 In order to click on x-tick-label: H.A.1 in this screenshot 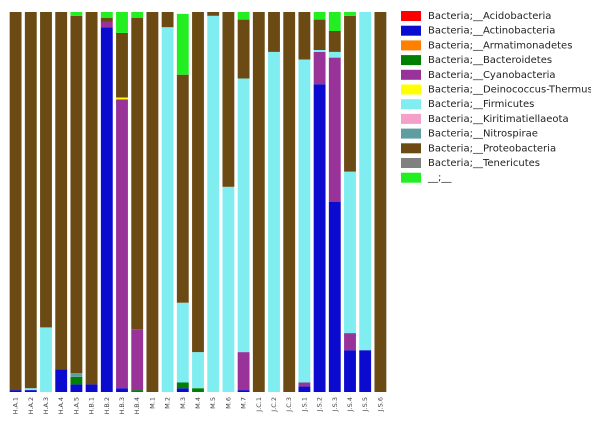, I will do `click(16, 405)`.